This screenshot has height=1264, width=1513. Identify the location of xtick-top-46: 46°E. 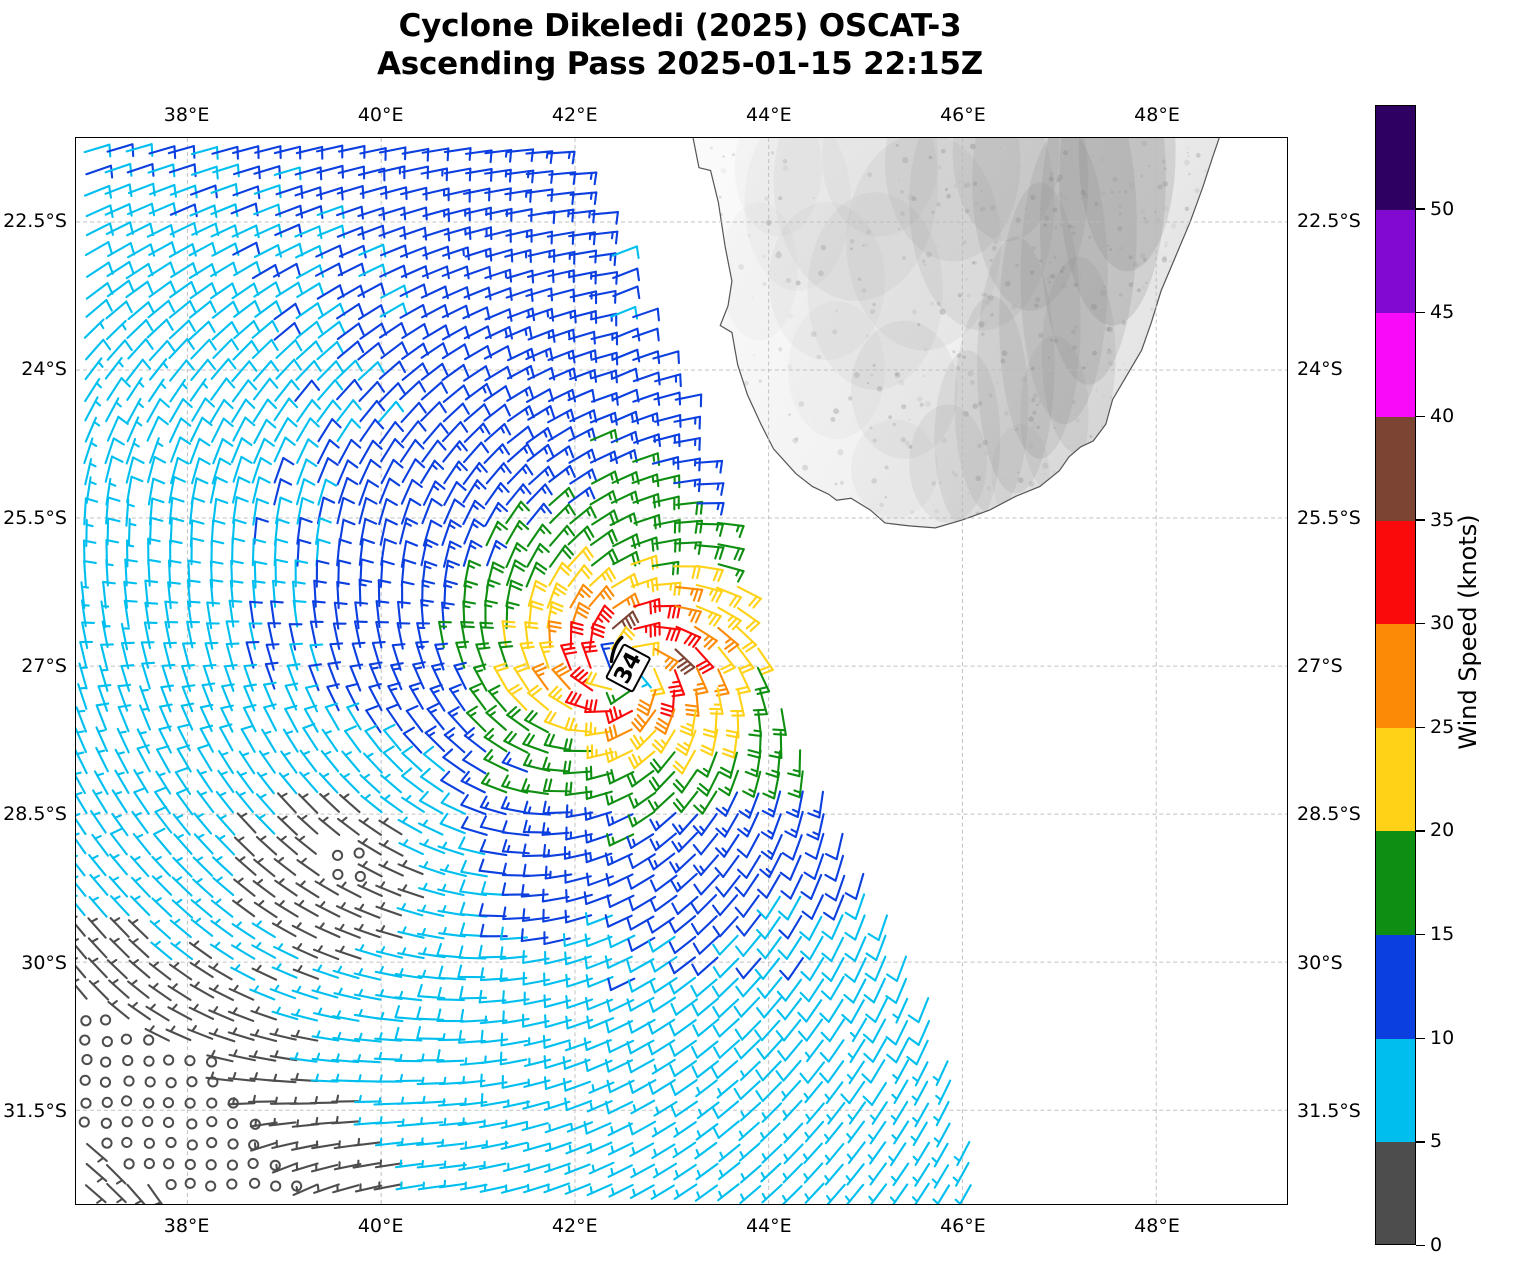
(963, 115).